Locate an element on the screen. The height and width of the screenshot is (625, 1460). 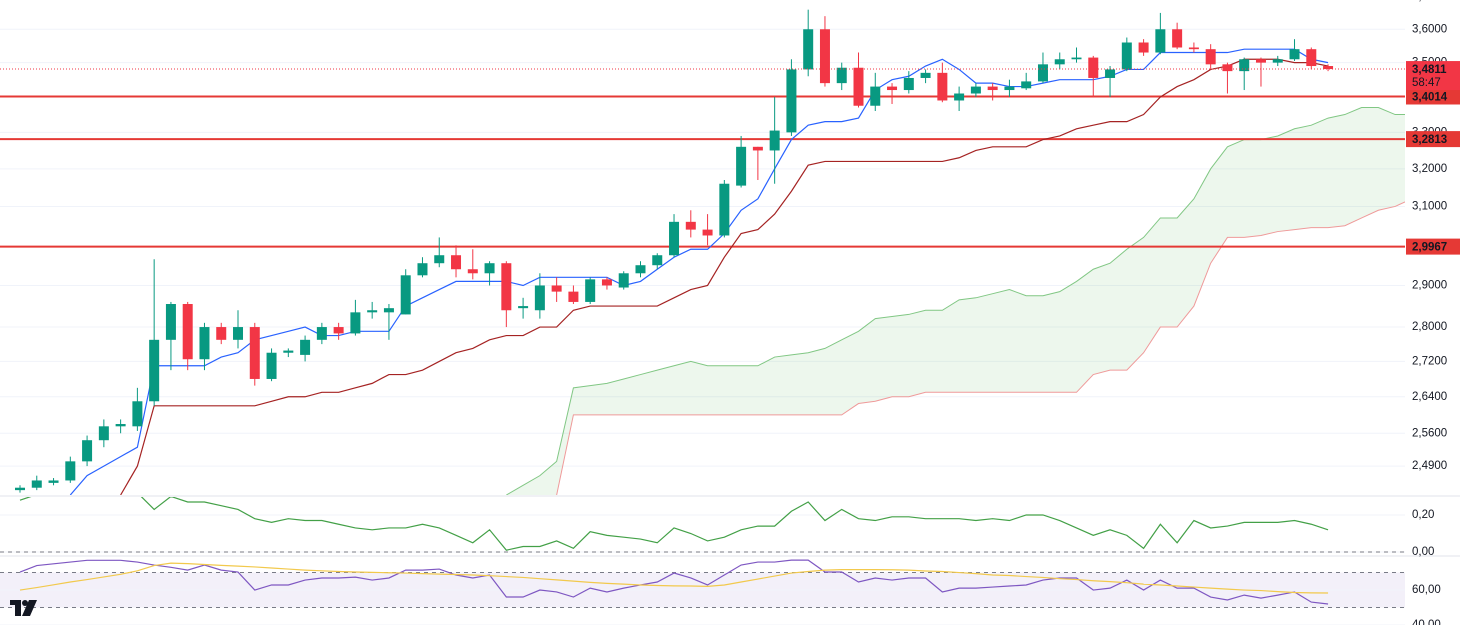
level-label: 2,9967 is located at coordinates (1429, 248).